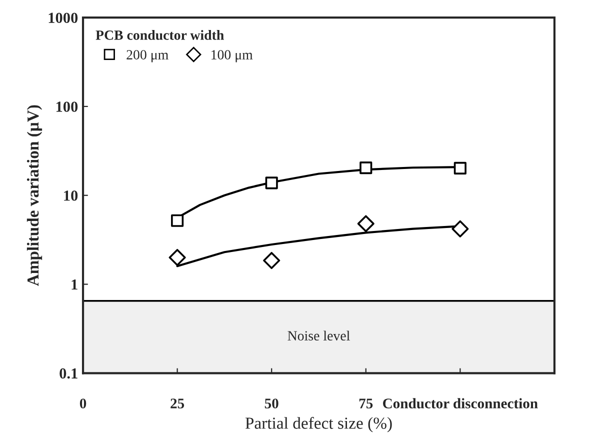  I want to click on x-tick-label: 0, so click(83, 403).